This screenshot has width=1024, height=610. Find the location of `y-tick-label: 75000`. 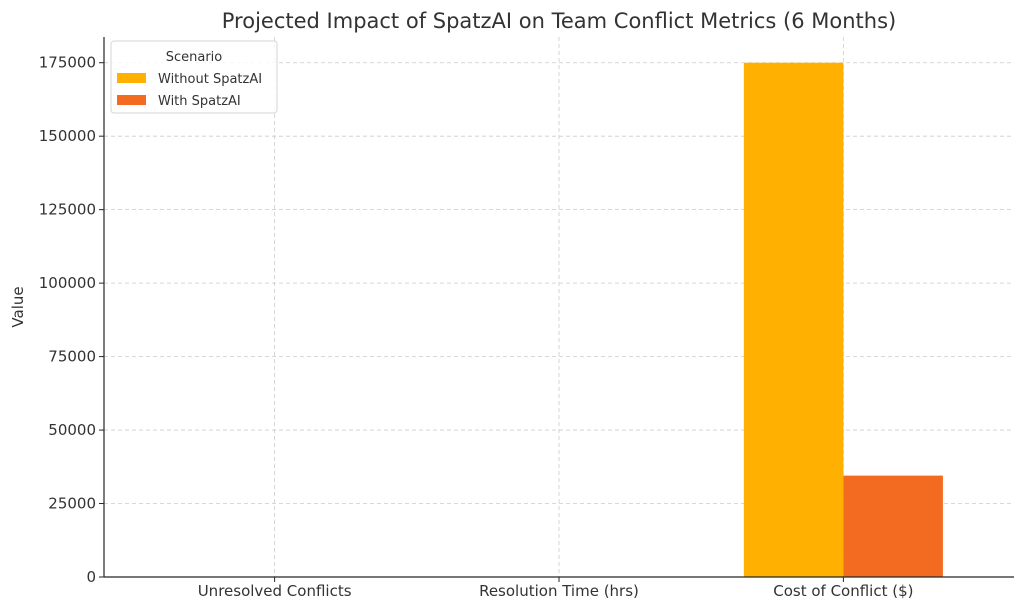

y-tick-label: 75000 is located at coordinates (72, 357).